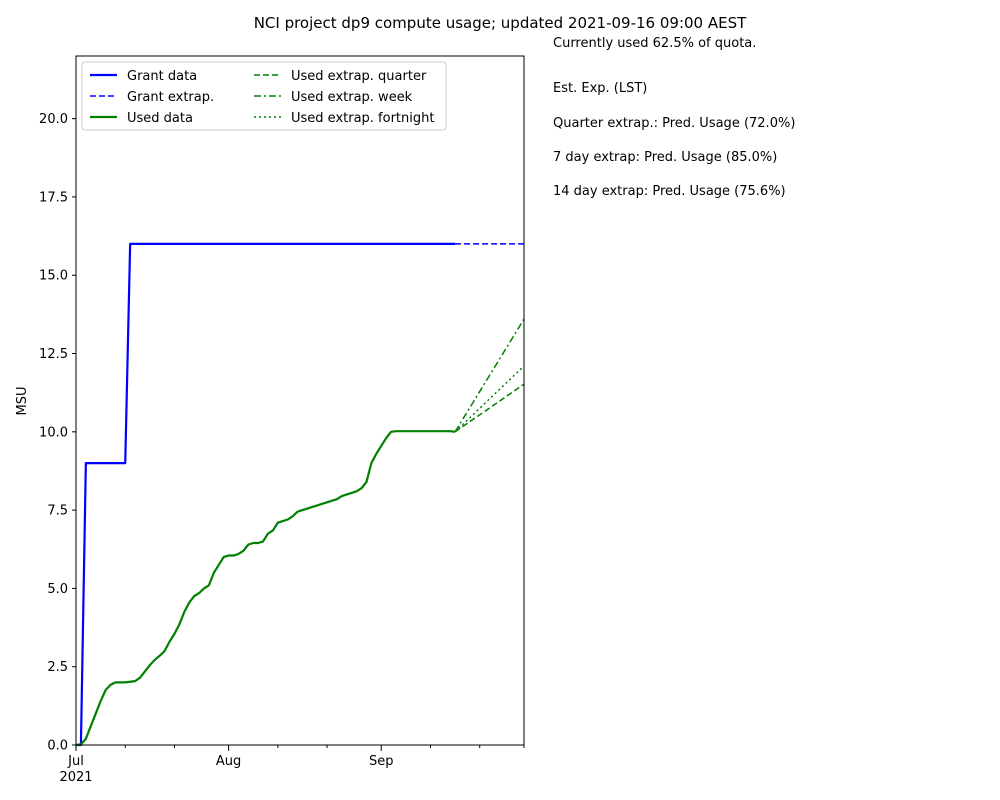 The height and width of the screenshot is (800, 1000). I want to click on legend-label: Grant data, so click(162, 76).